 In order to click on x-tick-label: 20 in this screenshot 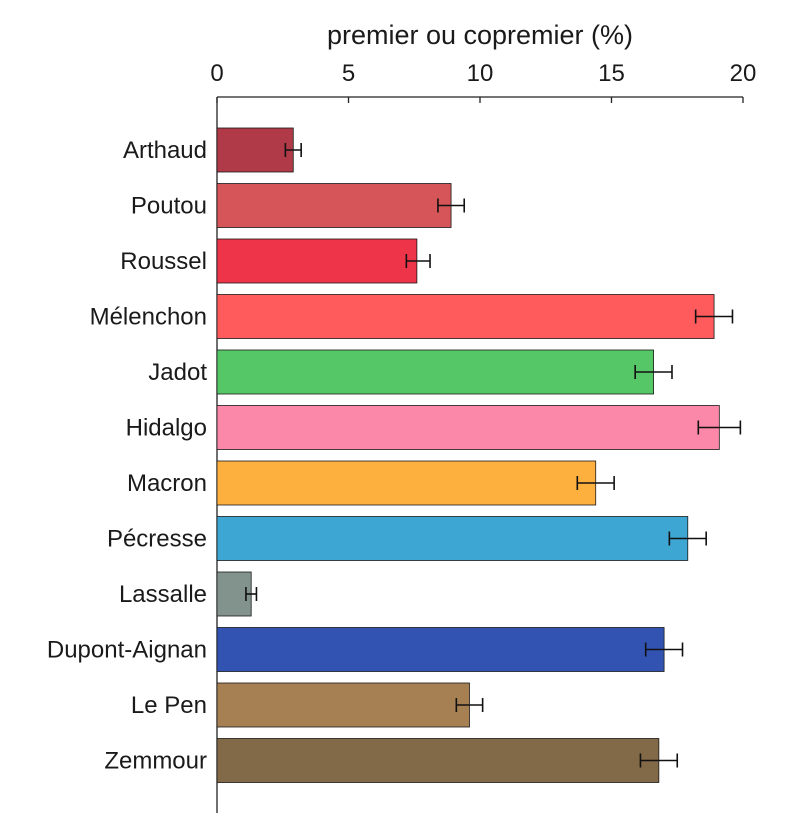, I will do `click(743, 73)`.